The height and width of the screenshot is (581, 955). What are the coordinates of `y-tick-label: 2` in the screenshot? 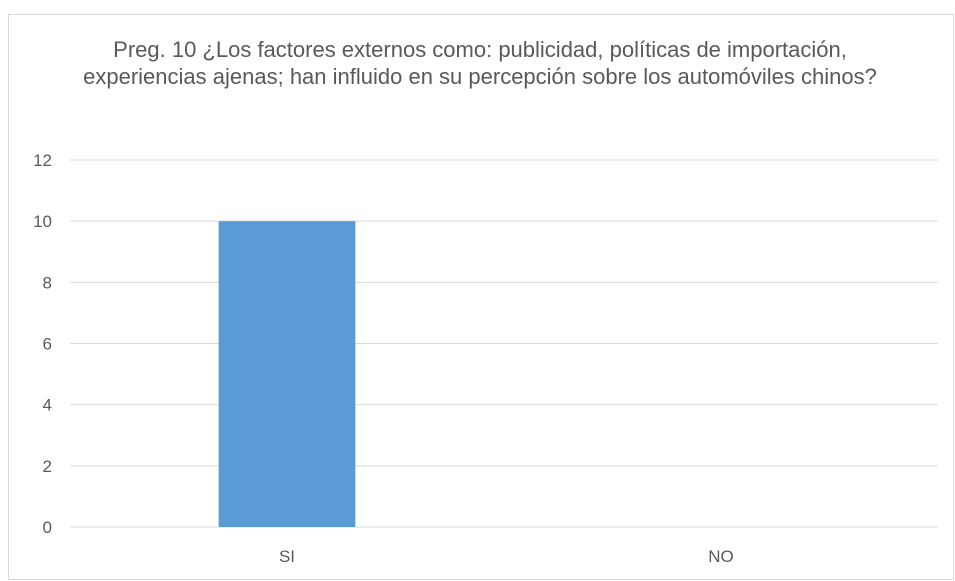 It's located at (47, 466).